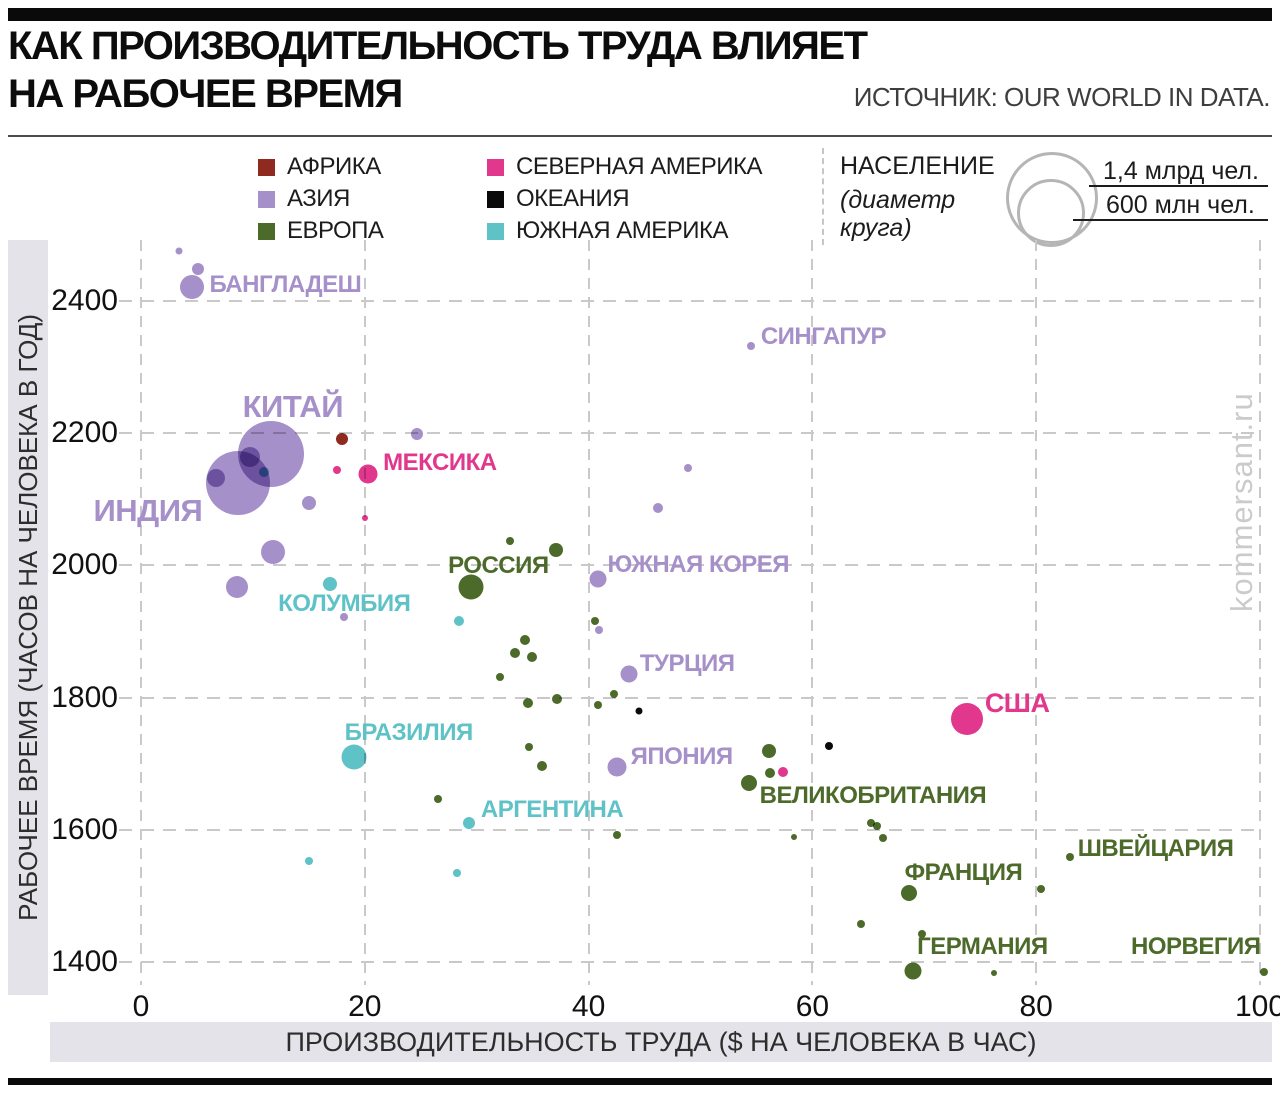  What do you see at coordinates (293, 407) in the screenshot?
I see `country-label-china: КИТАЙ` at bounding box center [293, 407].